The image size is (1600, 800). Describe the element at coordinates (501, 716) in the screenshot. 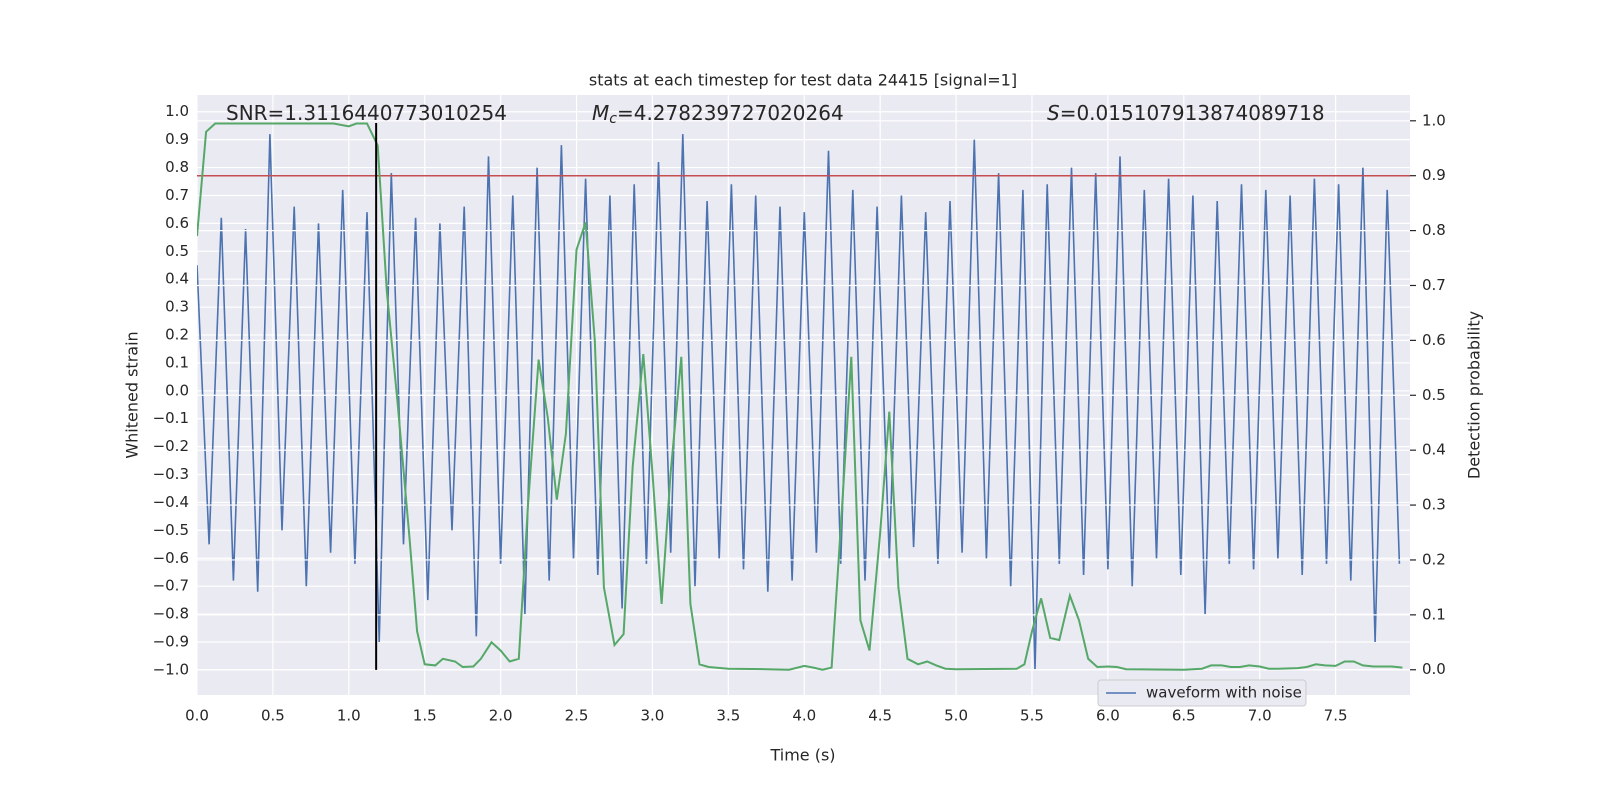

I see `x-tick-label: 2.0` at that location.